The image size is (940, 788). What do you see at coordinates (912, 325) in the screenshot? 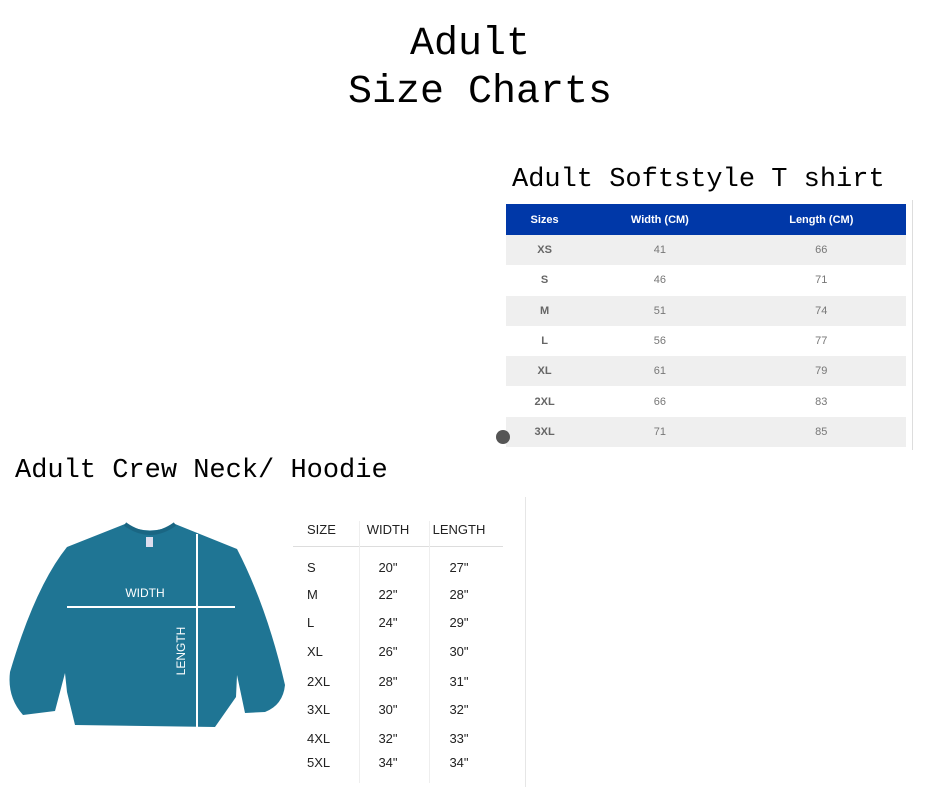
I see `divider` at bounding box center [912, 325].